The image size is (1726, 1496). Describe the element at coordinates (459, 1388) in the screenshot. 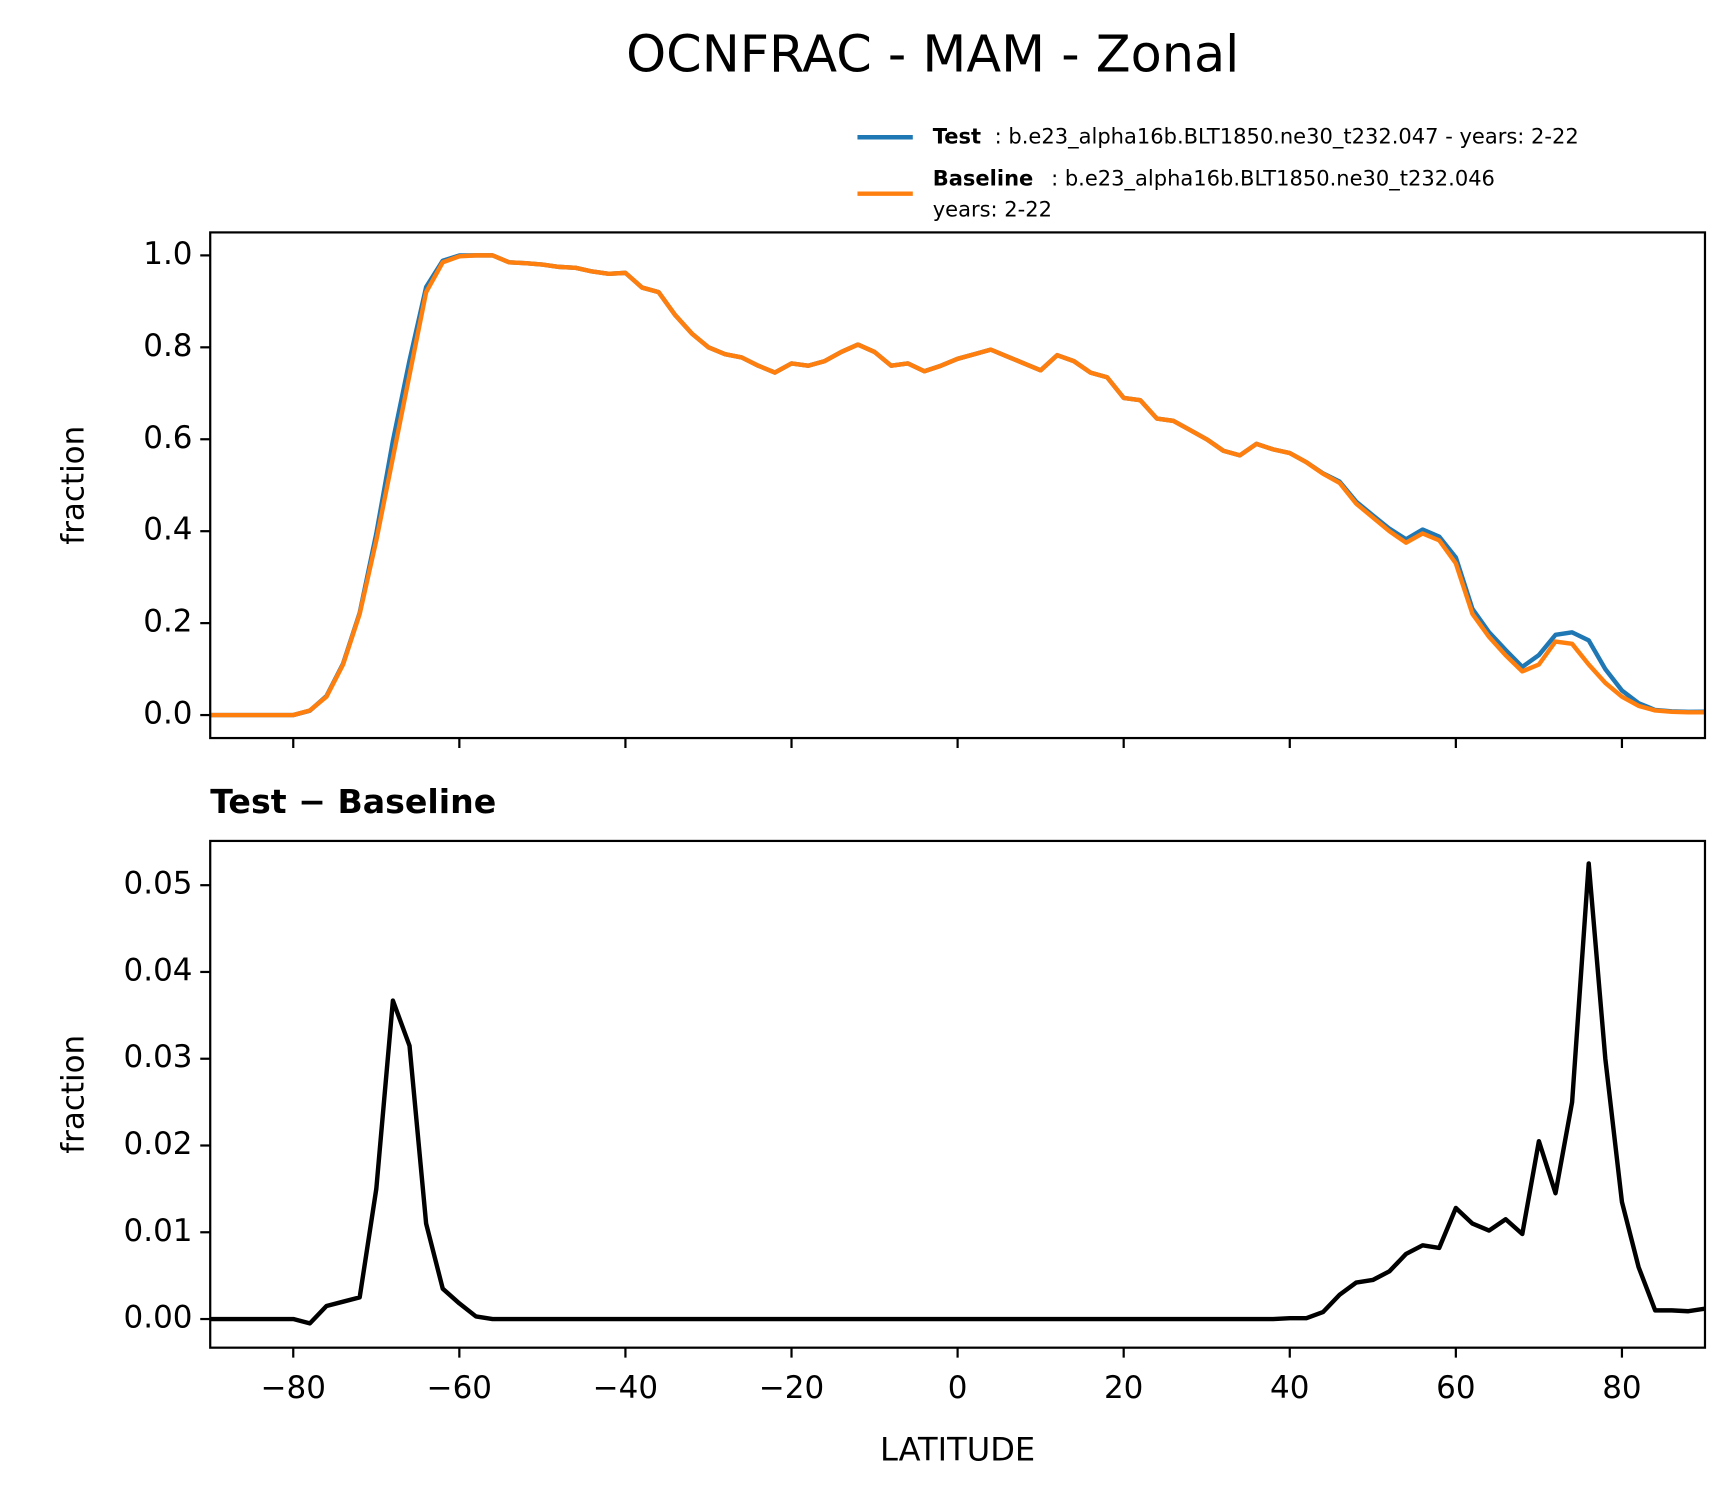

I see `x-tick-label: −60` at that location.